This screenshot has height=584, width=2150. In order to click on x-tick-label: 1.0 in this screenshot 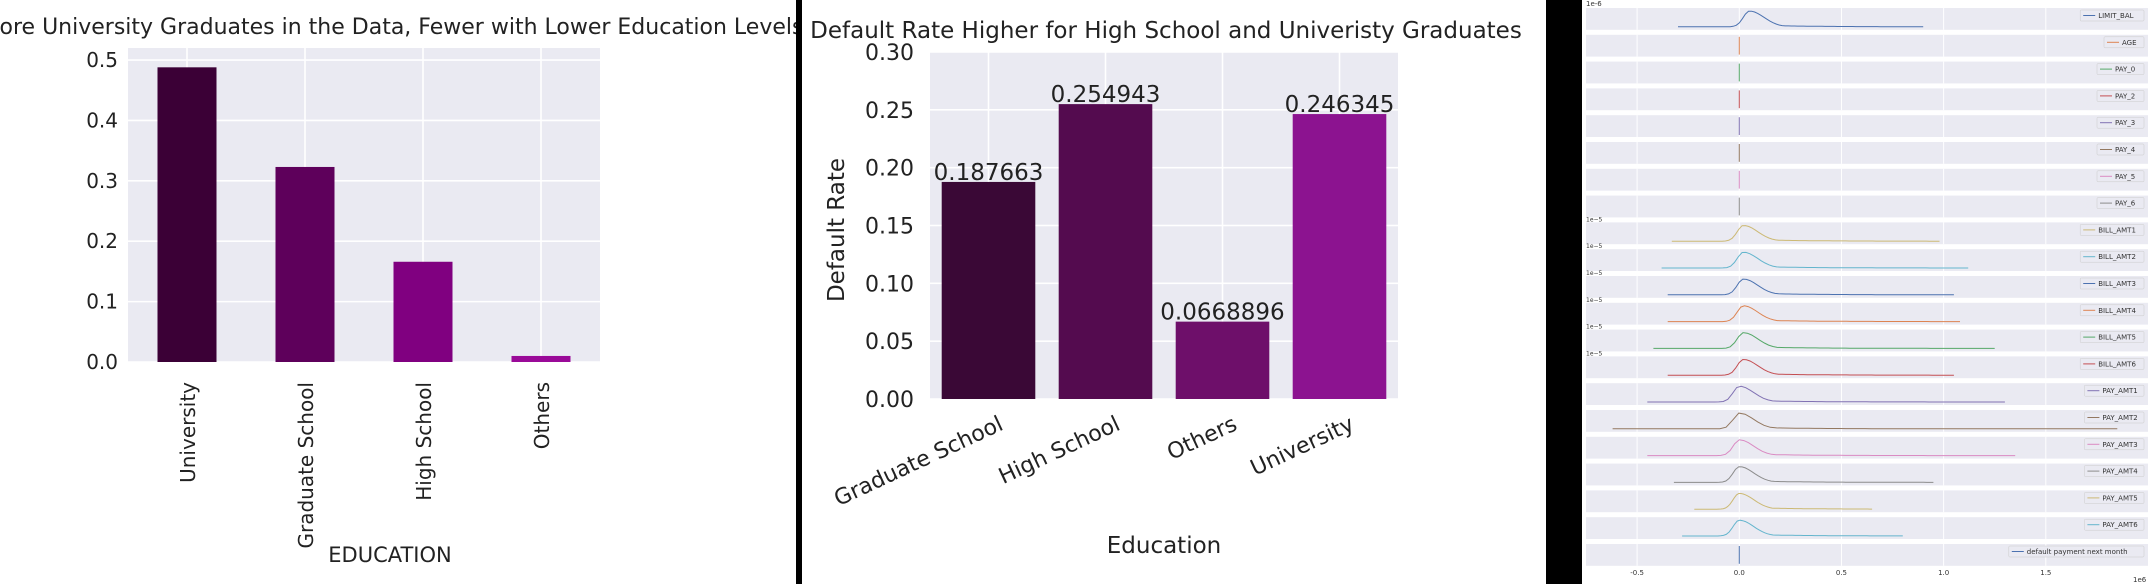, I will do `click(1943, 573)`.